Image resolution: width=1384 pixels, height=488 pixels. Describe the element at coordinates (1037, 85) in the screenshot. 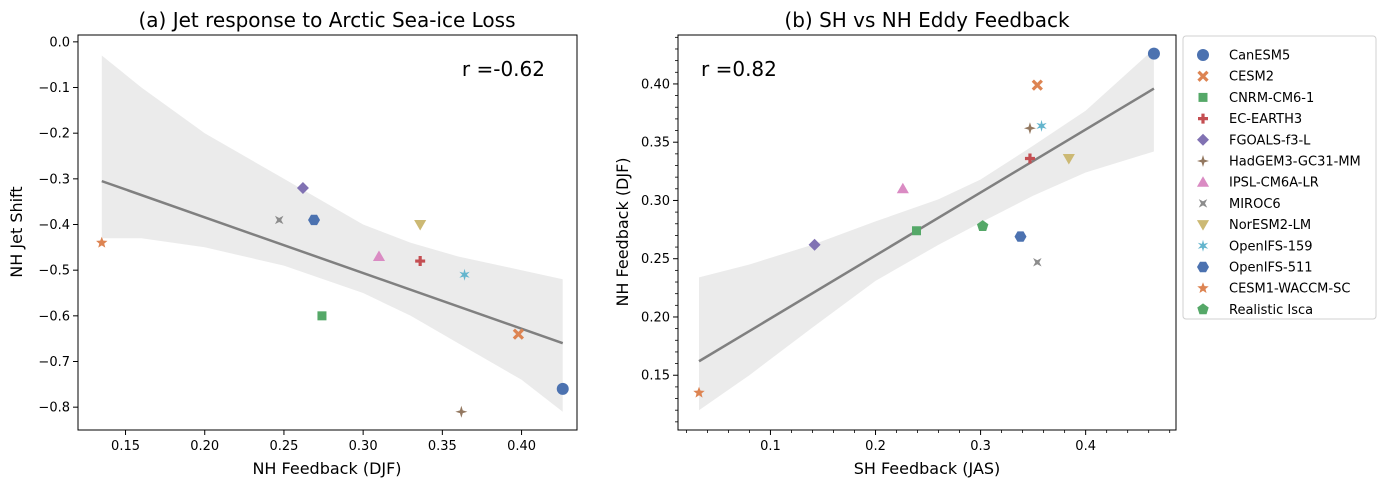

I see `point-cesm2-b` at that location.